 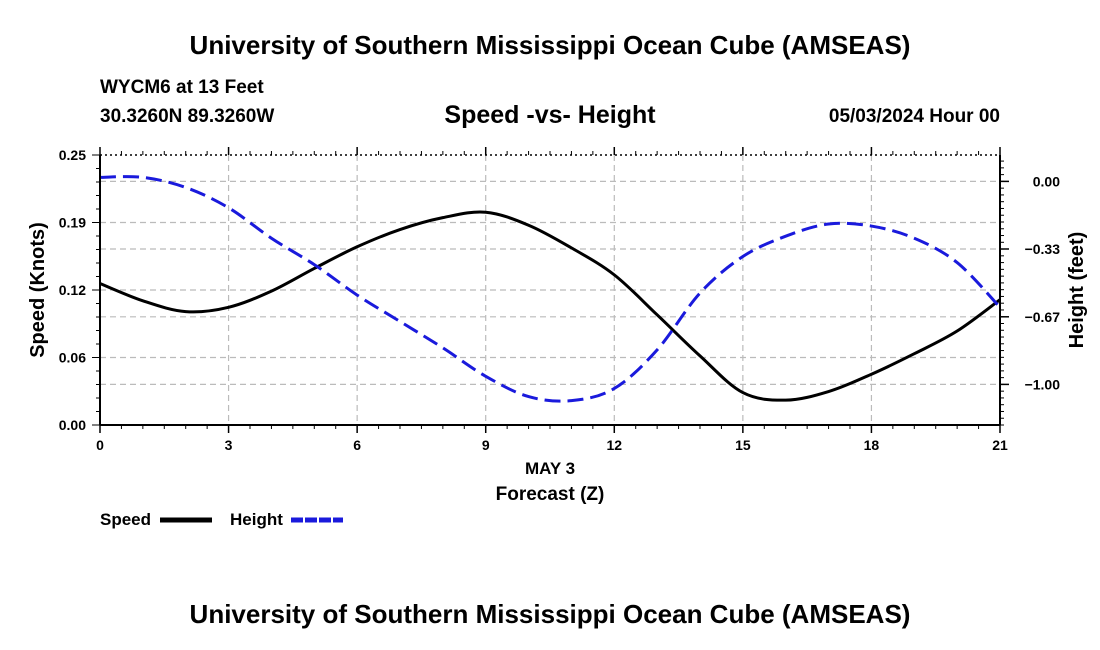 I want to click on y-left-tick-label: 0.06, so click(x=72, y=358).